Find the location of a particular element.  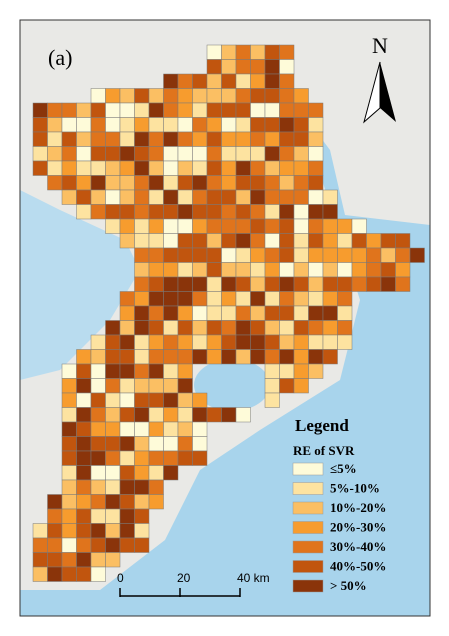

water is located at coordinates (80, 285).